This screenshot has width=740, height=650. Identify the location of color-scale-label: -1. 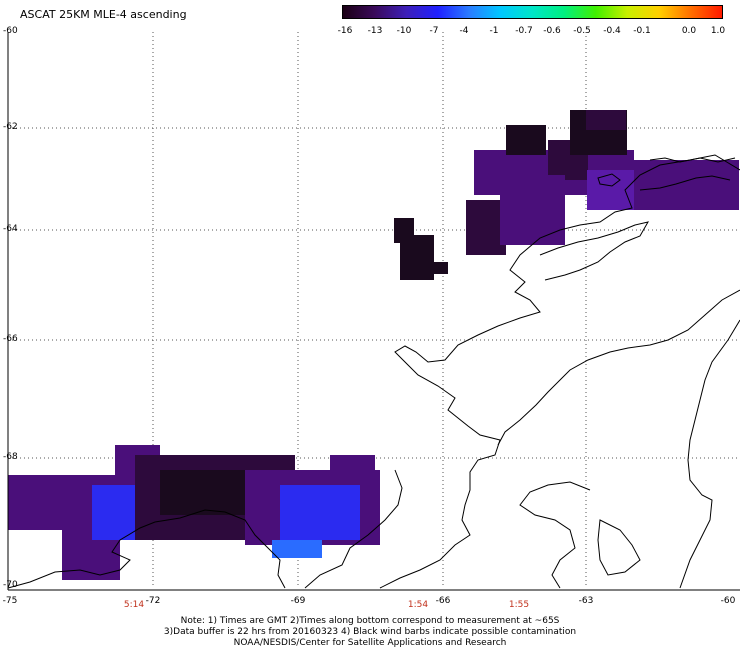
(494, 31).